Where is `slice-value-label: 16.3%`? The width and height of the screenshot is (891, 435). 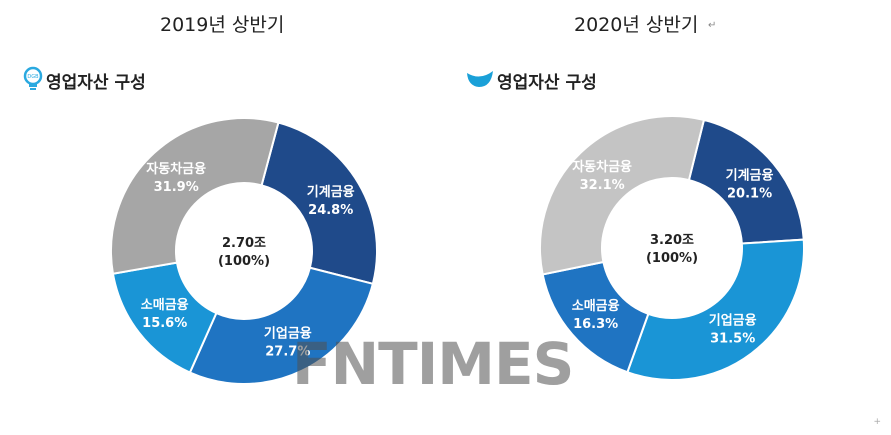 slice-value-label: 16.3% is located at coordinates (595, 324).